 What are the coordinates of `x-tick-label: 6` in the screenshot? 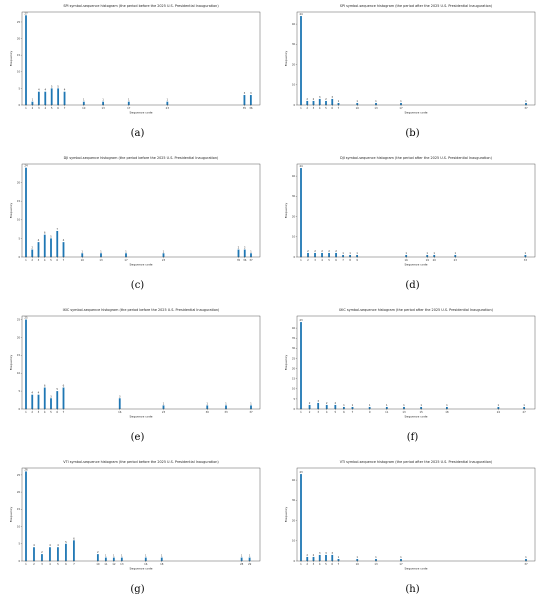 It's located at (336, 260).